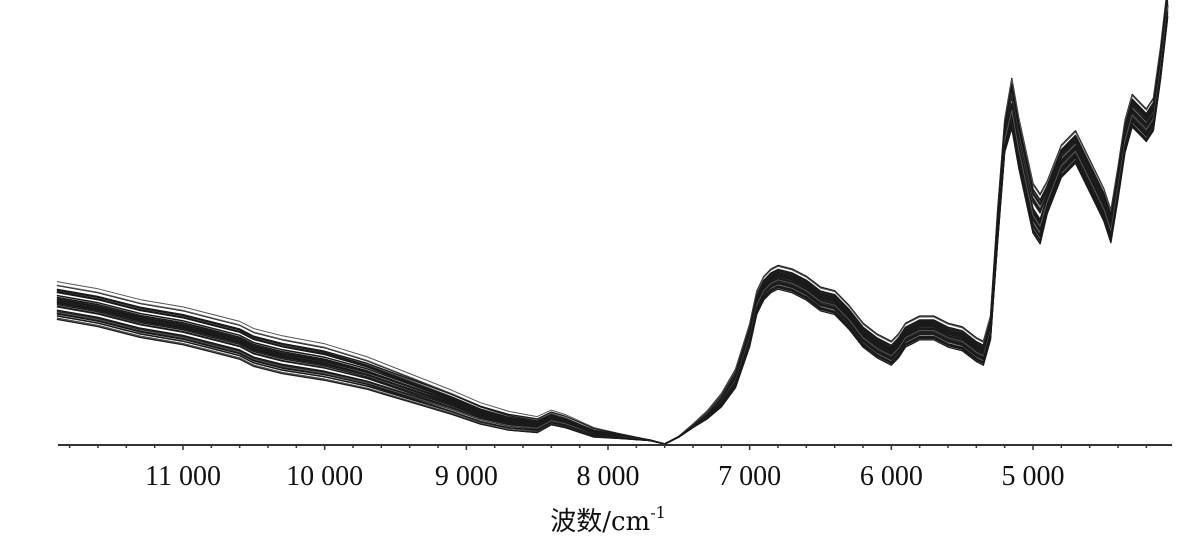 The height and width of the screenshot is (537, 1201). Describe the element at coordinates (466, 476) in the screenshot. I see `x-tick-label: 9 000` at that location.